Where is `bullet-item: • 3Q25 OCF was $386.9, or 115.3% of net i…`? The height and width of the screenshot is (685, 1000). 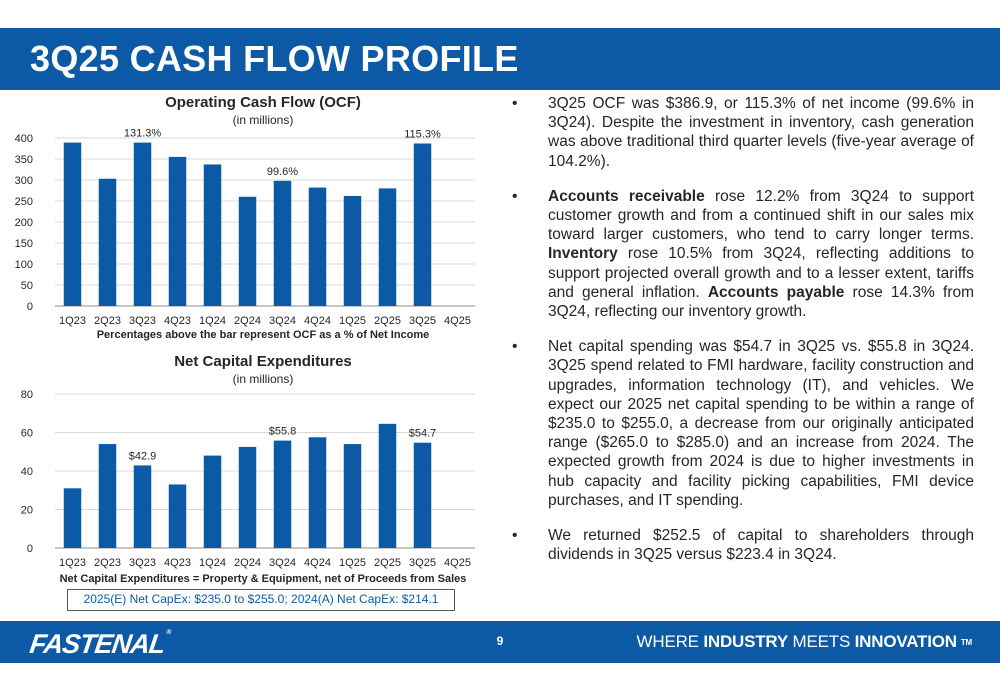 bullet-item: • 3Q25 OCF was $386.9, or 115.3% of net i… is located at coordinates (743, 132).